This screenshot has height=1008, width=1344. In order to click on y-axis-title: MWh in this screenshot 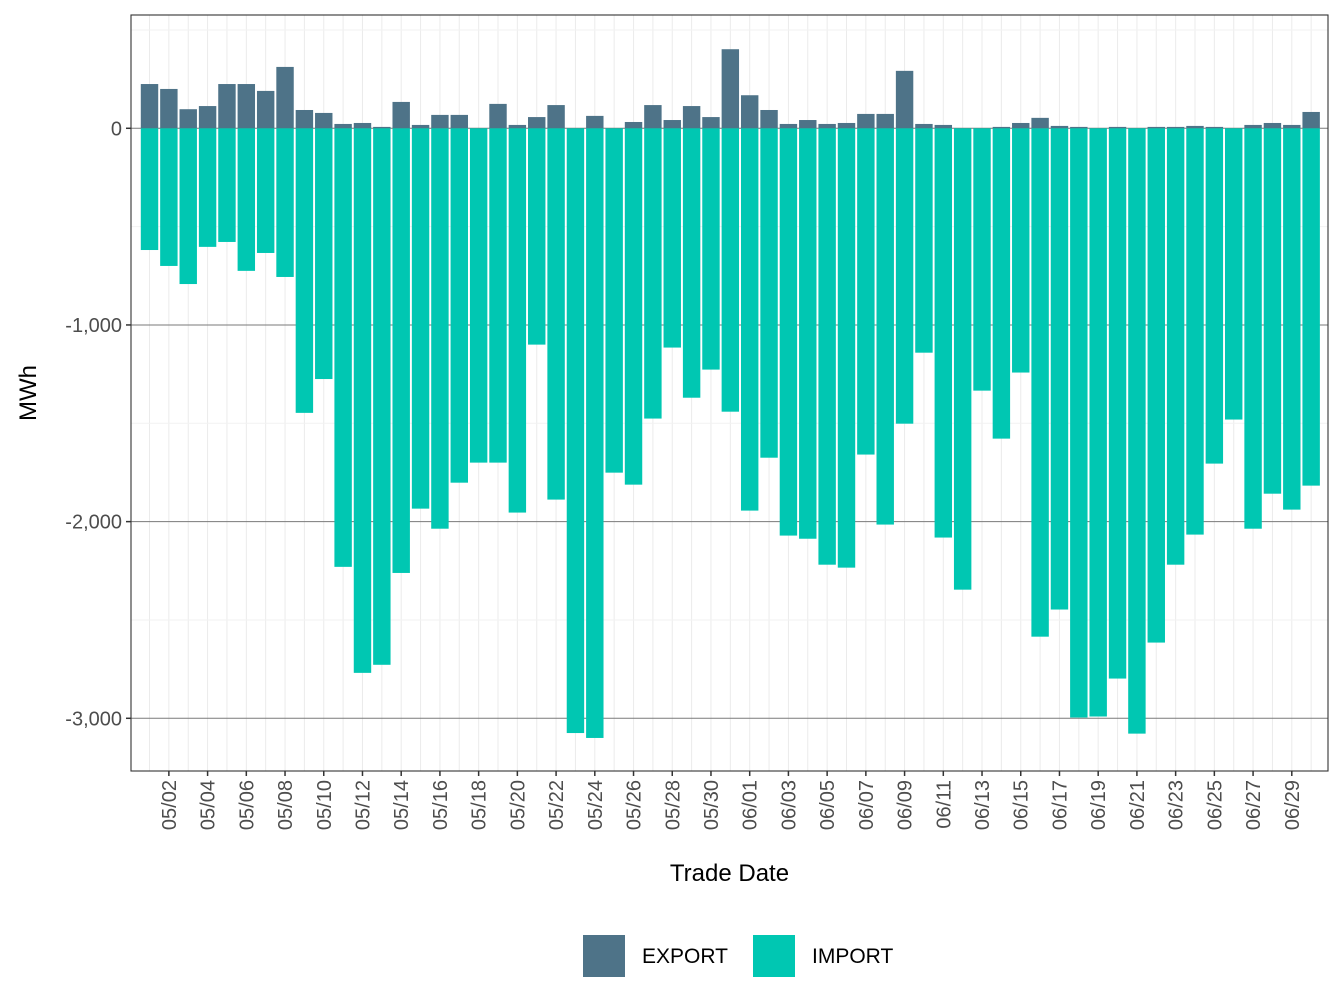, I will do `click(28, 393)`.